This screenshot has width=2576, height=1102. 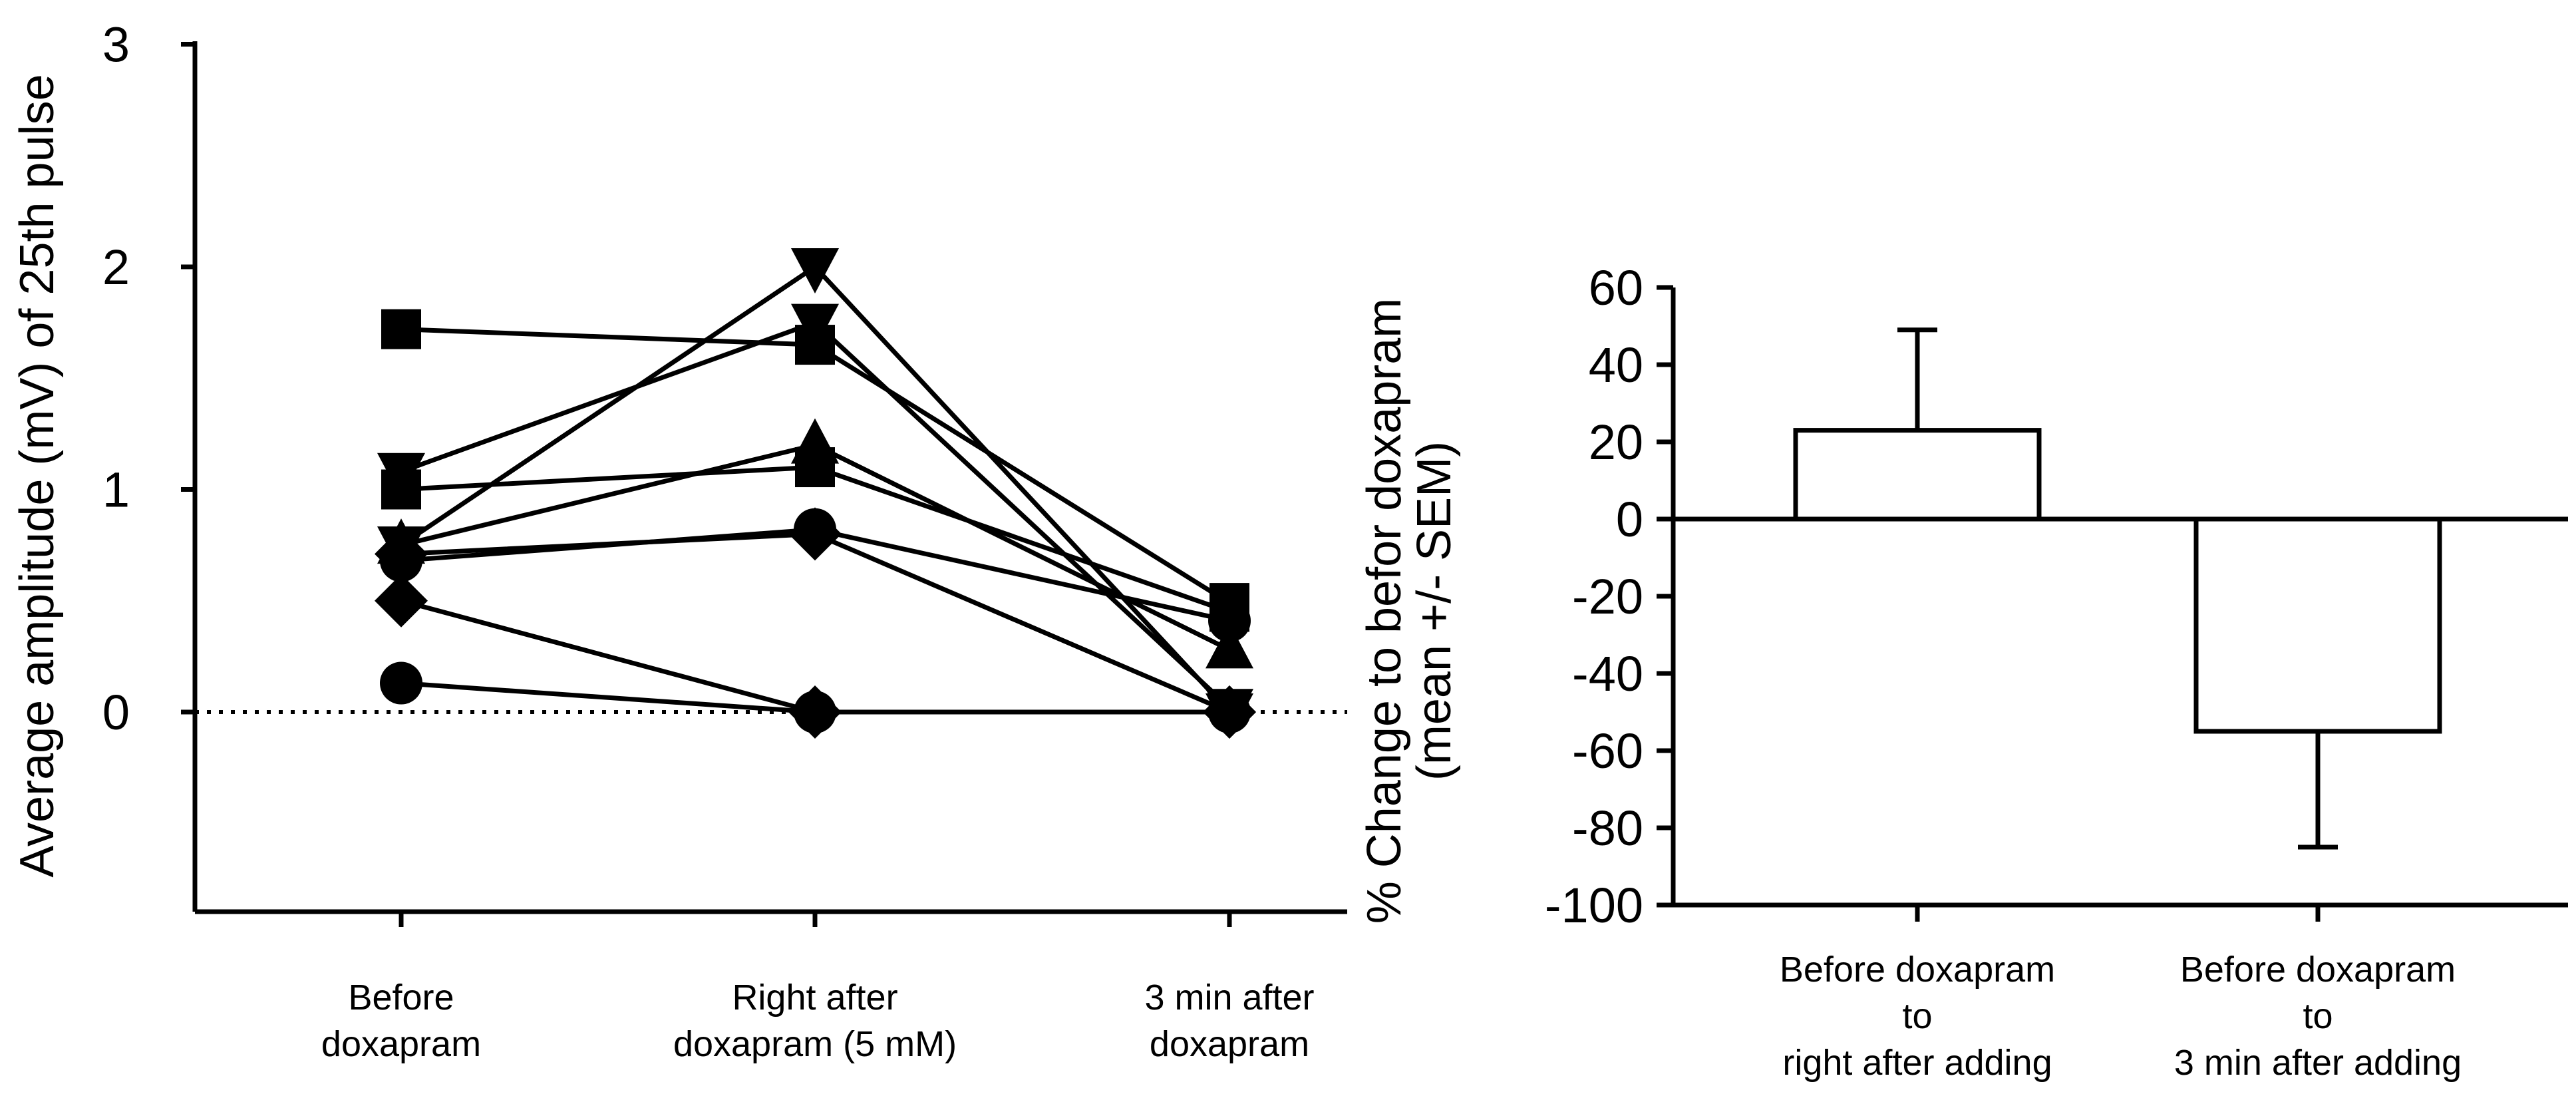 What do you see at coordinates (401, 997) in the screenshot?
I see `left-x-category-label: Before` at bounding box center [401, 997].